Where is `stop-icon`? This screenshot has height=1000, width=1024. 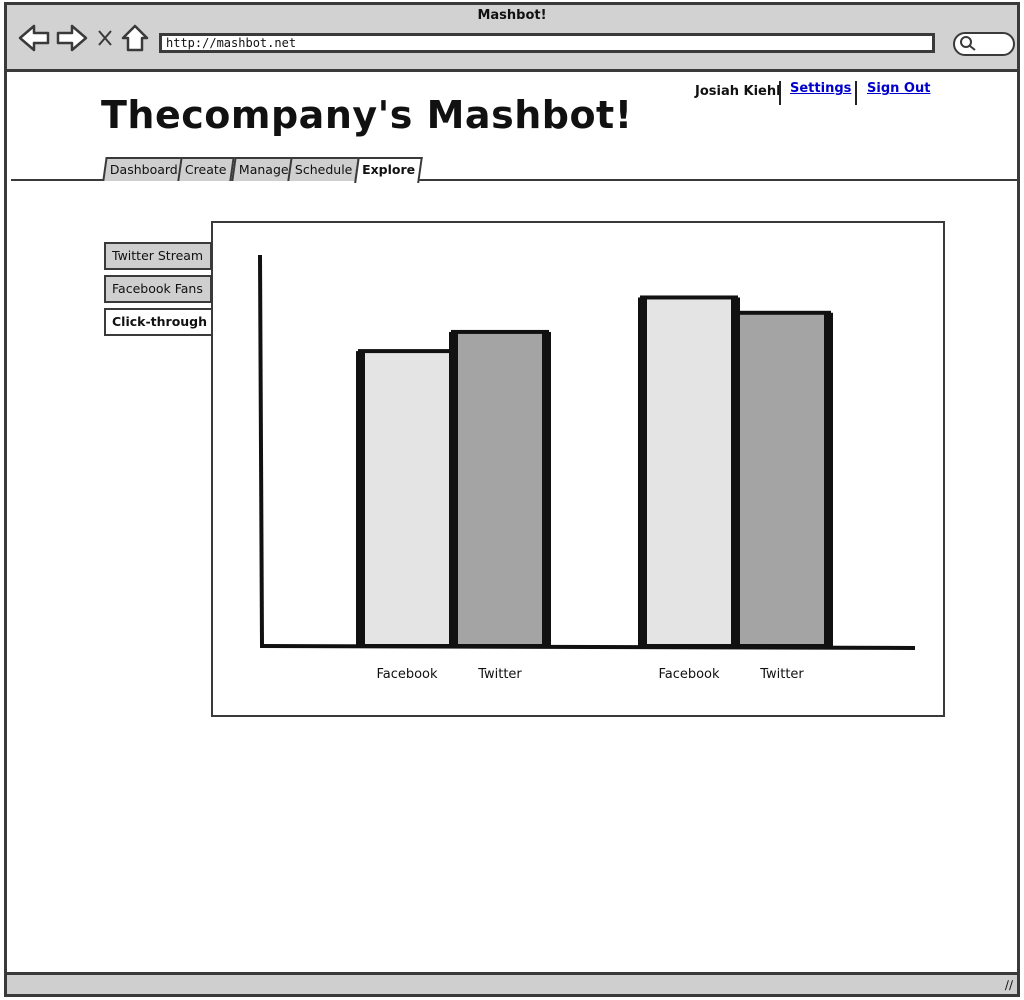 stop-icon is located at coordinates (105, 38).